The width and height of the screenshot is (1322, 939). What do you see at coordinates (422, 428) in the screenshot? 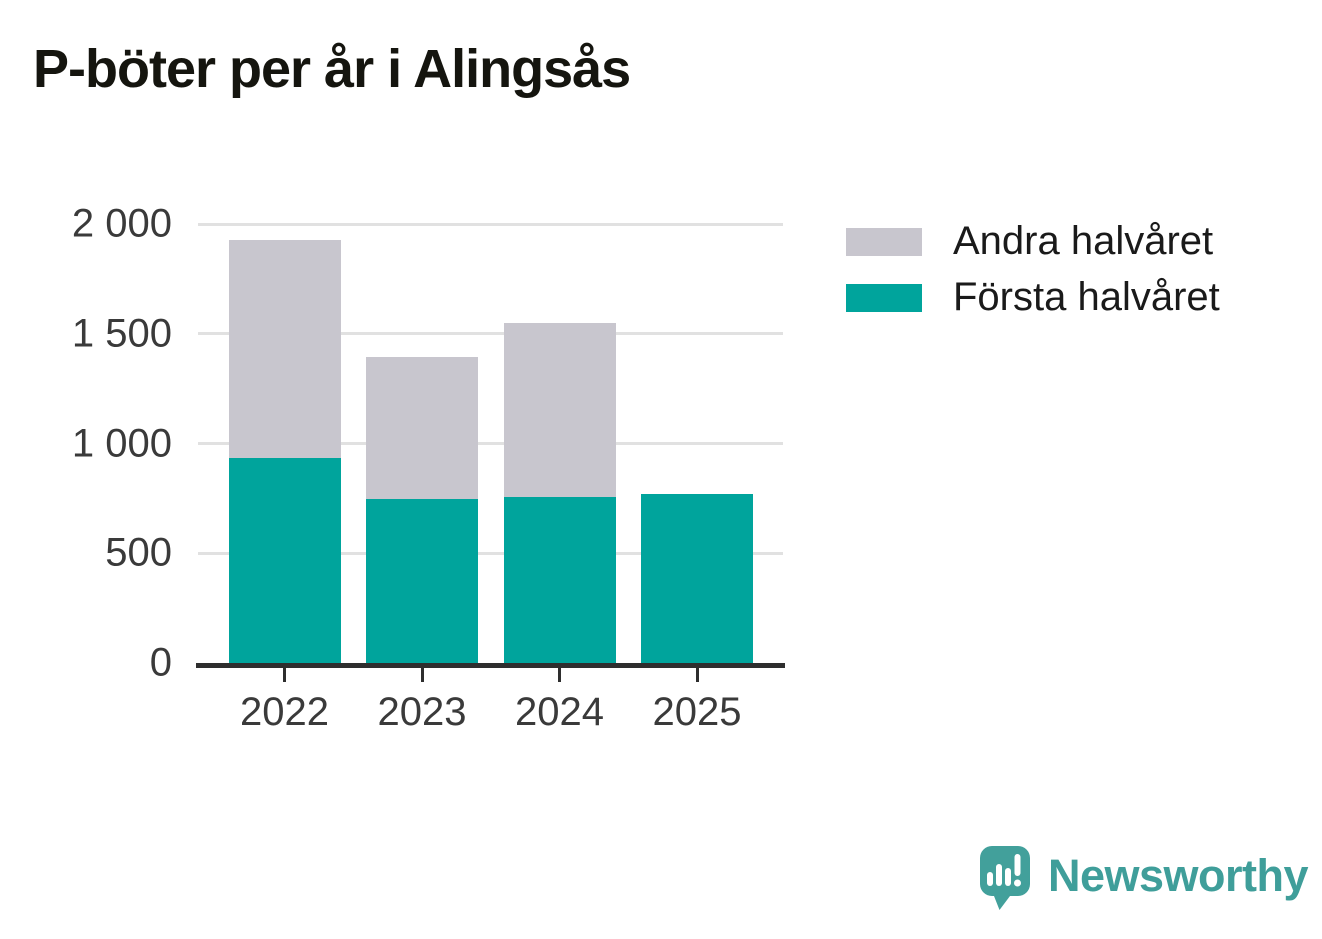
I see `bar-2023-andra-halv-ret` at bounding box center [422, 428].